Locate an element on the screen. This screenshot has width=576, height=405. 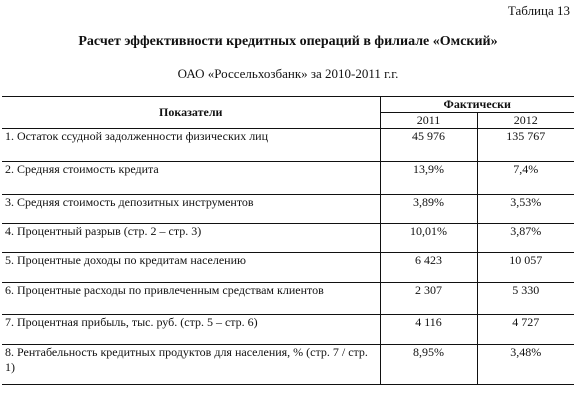
value-2012: 10 057 is located at coordinates (525, 267).